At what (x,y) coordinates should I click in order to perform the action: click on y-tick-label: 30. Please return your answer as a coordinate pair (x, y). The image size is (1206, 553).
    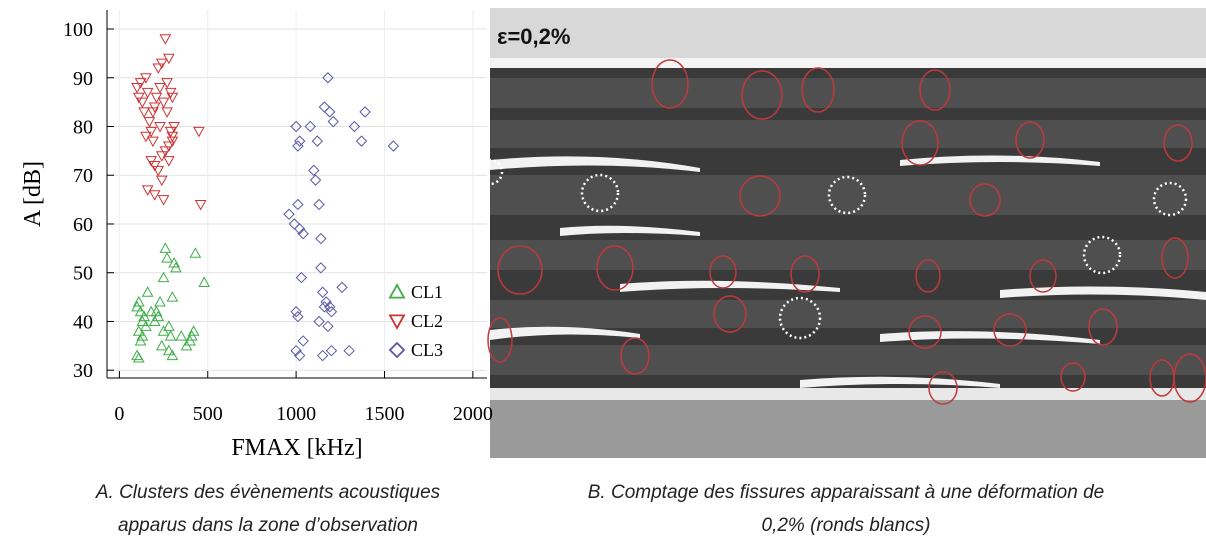
    Looking at the image, I should click on (83, 371).